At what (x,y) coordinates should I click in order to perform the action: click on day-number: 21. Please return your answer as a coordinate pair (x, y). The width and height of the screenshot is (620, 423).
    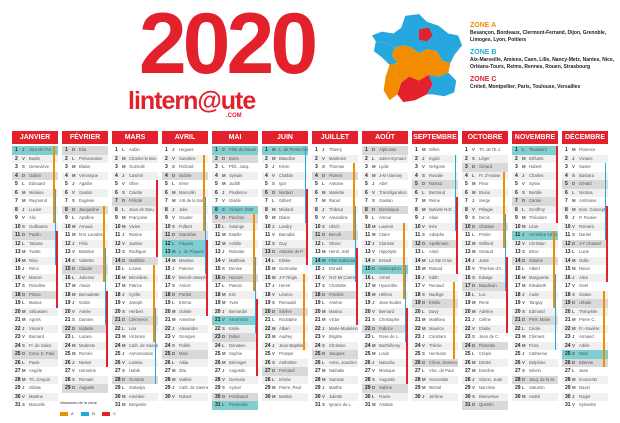
    Looking at the image, I should click on (568, 320).